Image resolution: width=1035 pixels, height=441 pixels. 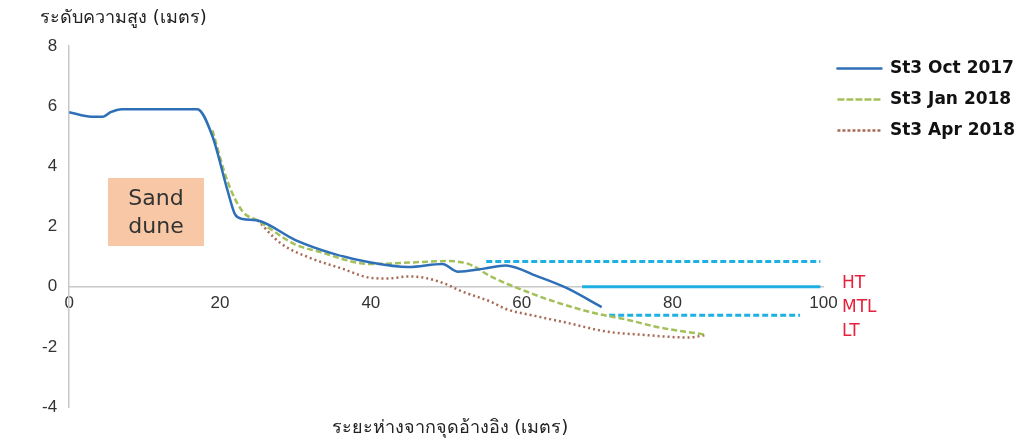 I want to click on text: HT, so click(x=854, y=282).